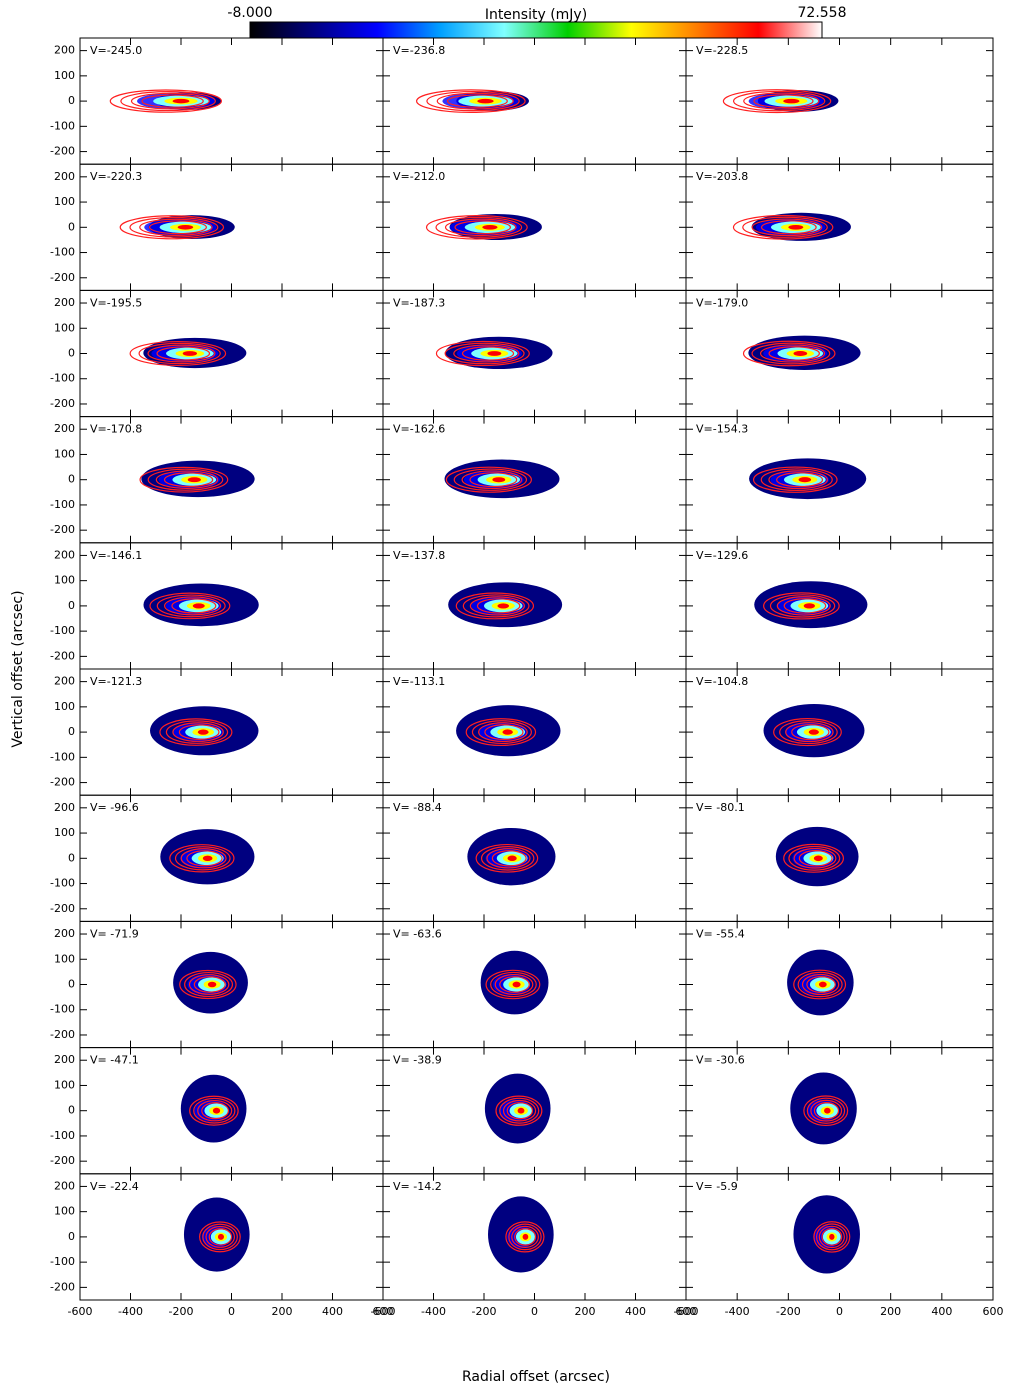  I want to click on panel: V=-212.0, so click(534, 227).